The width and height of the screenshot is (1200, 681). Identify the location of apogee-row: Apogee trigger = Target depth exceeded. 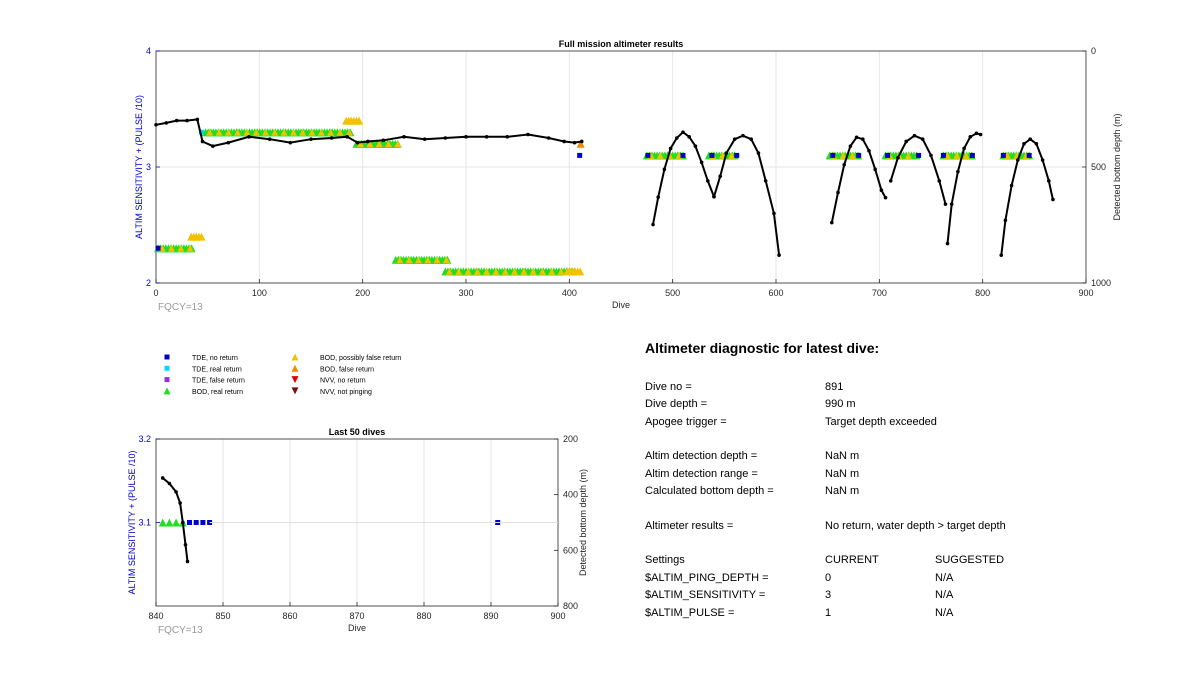
(905, 422).